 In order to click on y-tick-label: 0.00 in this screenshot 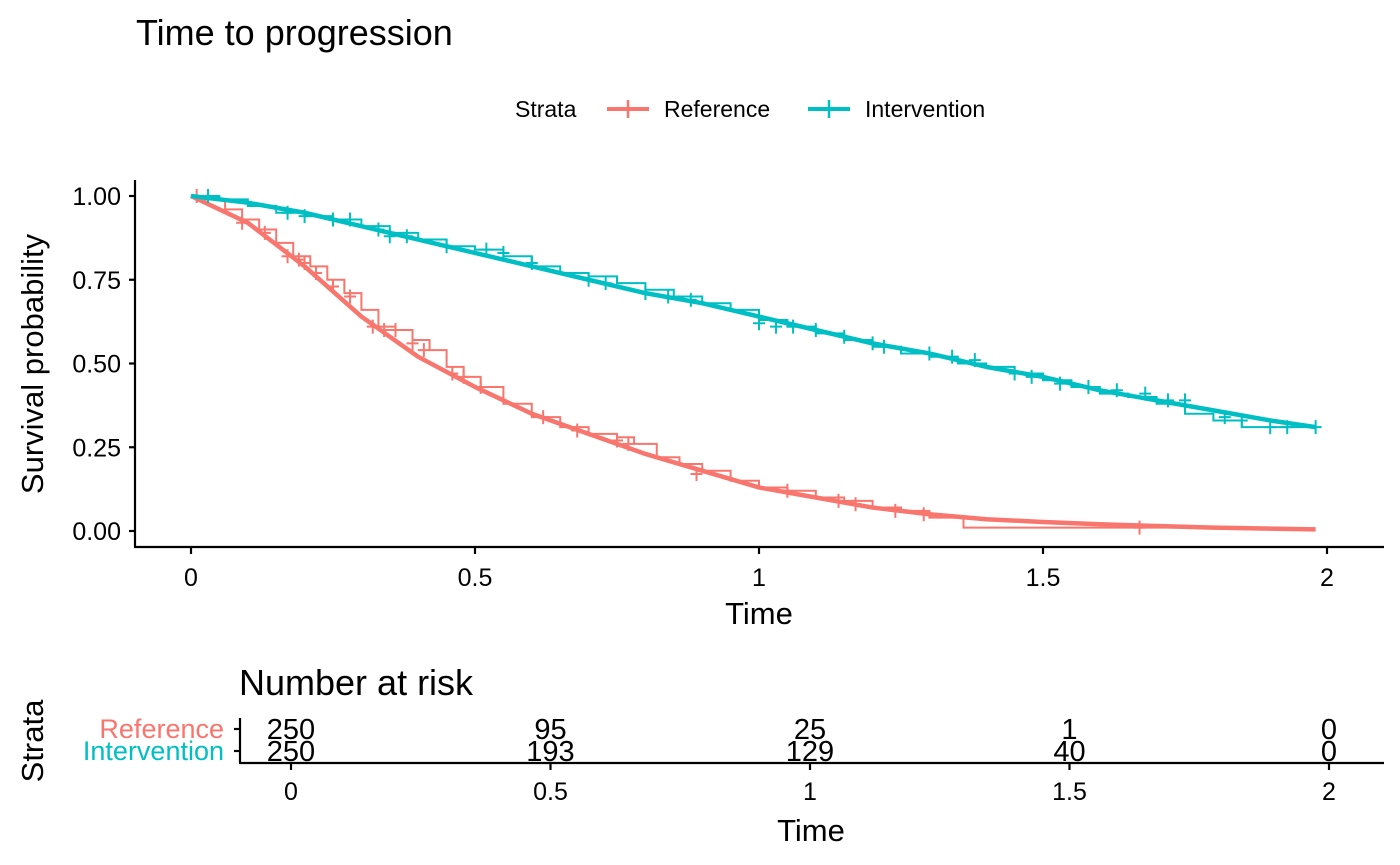, I will do `click(96, 532)`.